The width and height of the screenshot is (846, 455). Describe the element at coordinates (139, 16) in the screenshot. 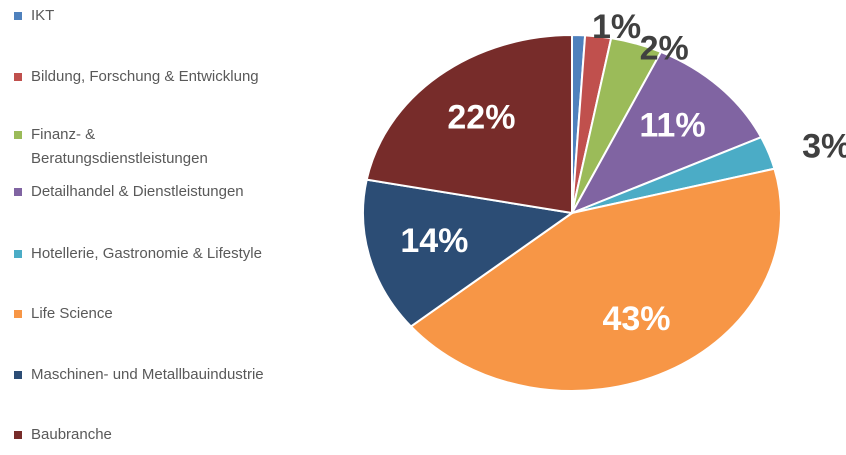

I see `legend-item: IKT` at that location.